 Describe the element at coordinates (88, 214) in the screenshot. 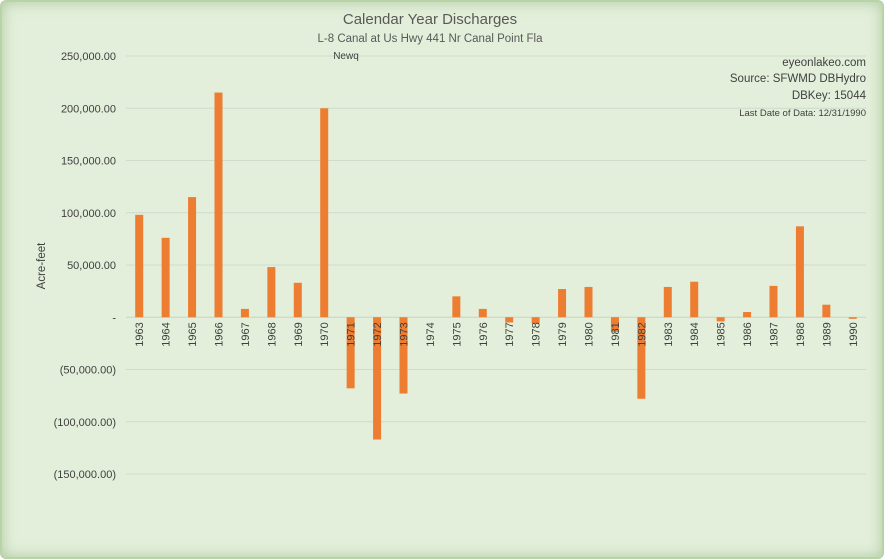

I see `y-tick-label: 100,000.00` at that location.